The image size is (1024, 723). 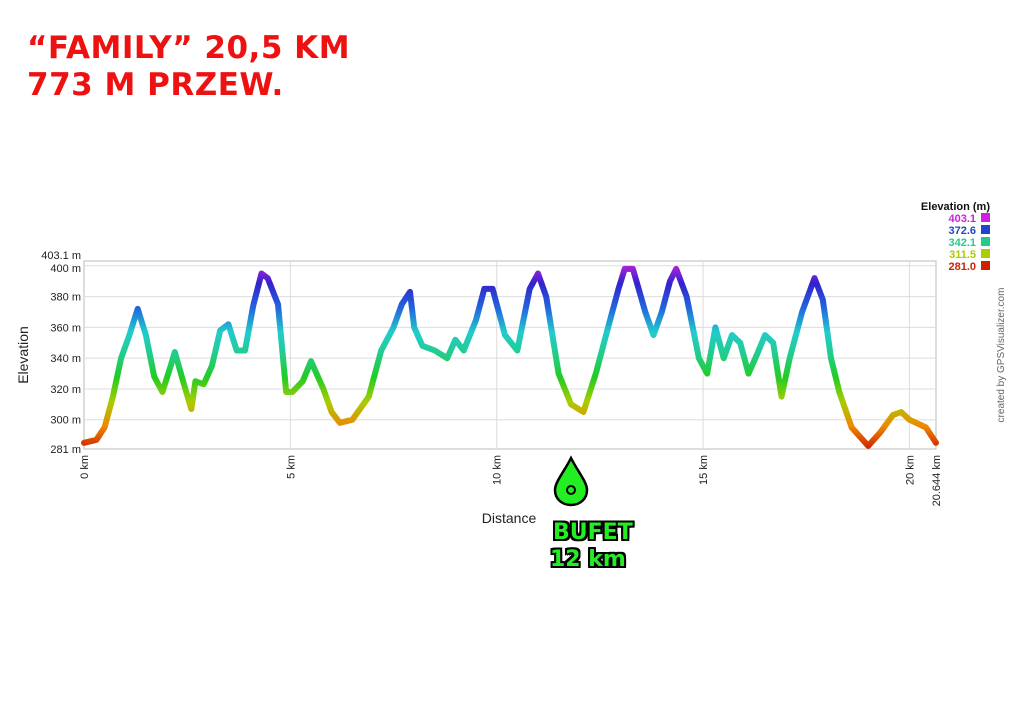 I want to click on y-tick-label: 340 m, so click(x=65, y=359).